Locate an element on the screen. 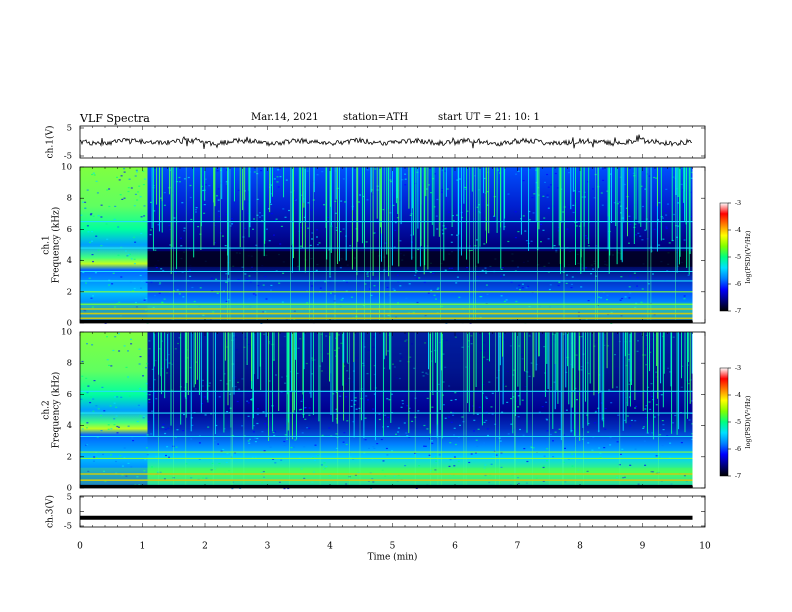 The width and height of the screenshot is (792, 612). ch2-dark-upper is located at coordinates (420, 362).